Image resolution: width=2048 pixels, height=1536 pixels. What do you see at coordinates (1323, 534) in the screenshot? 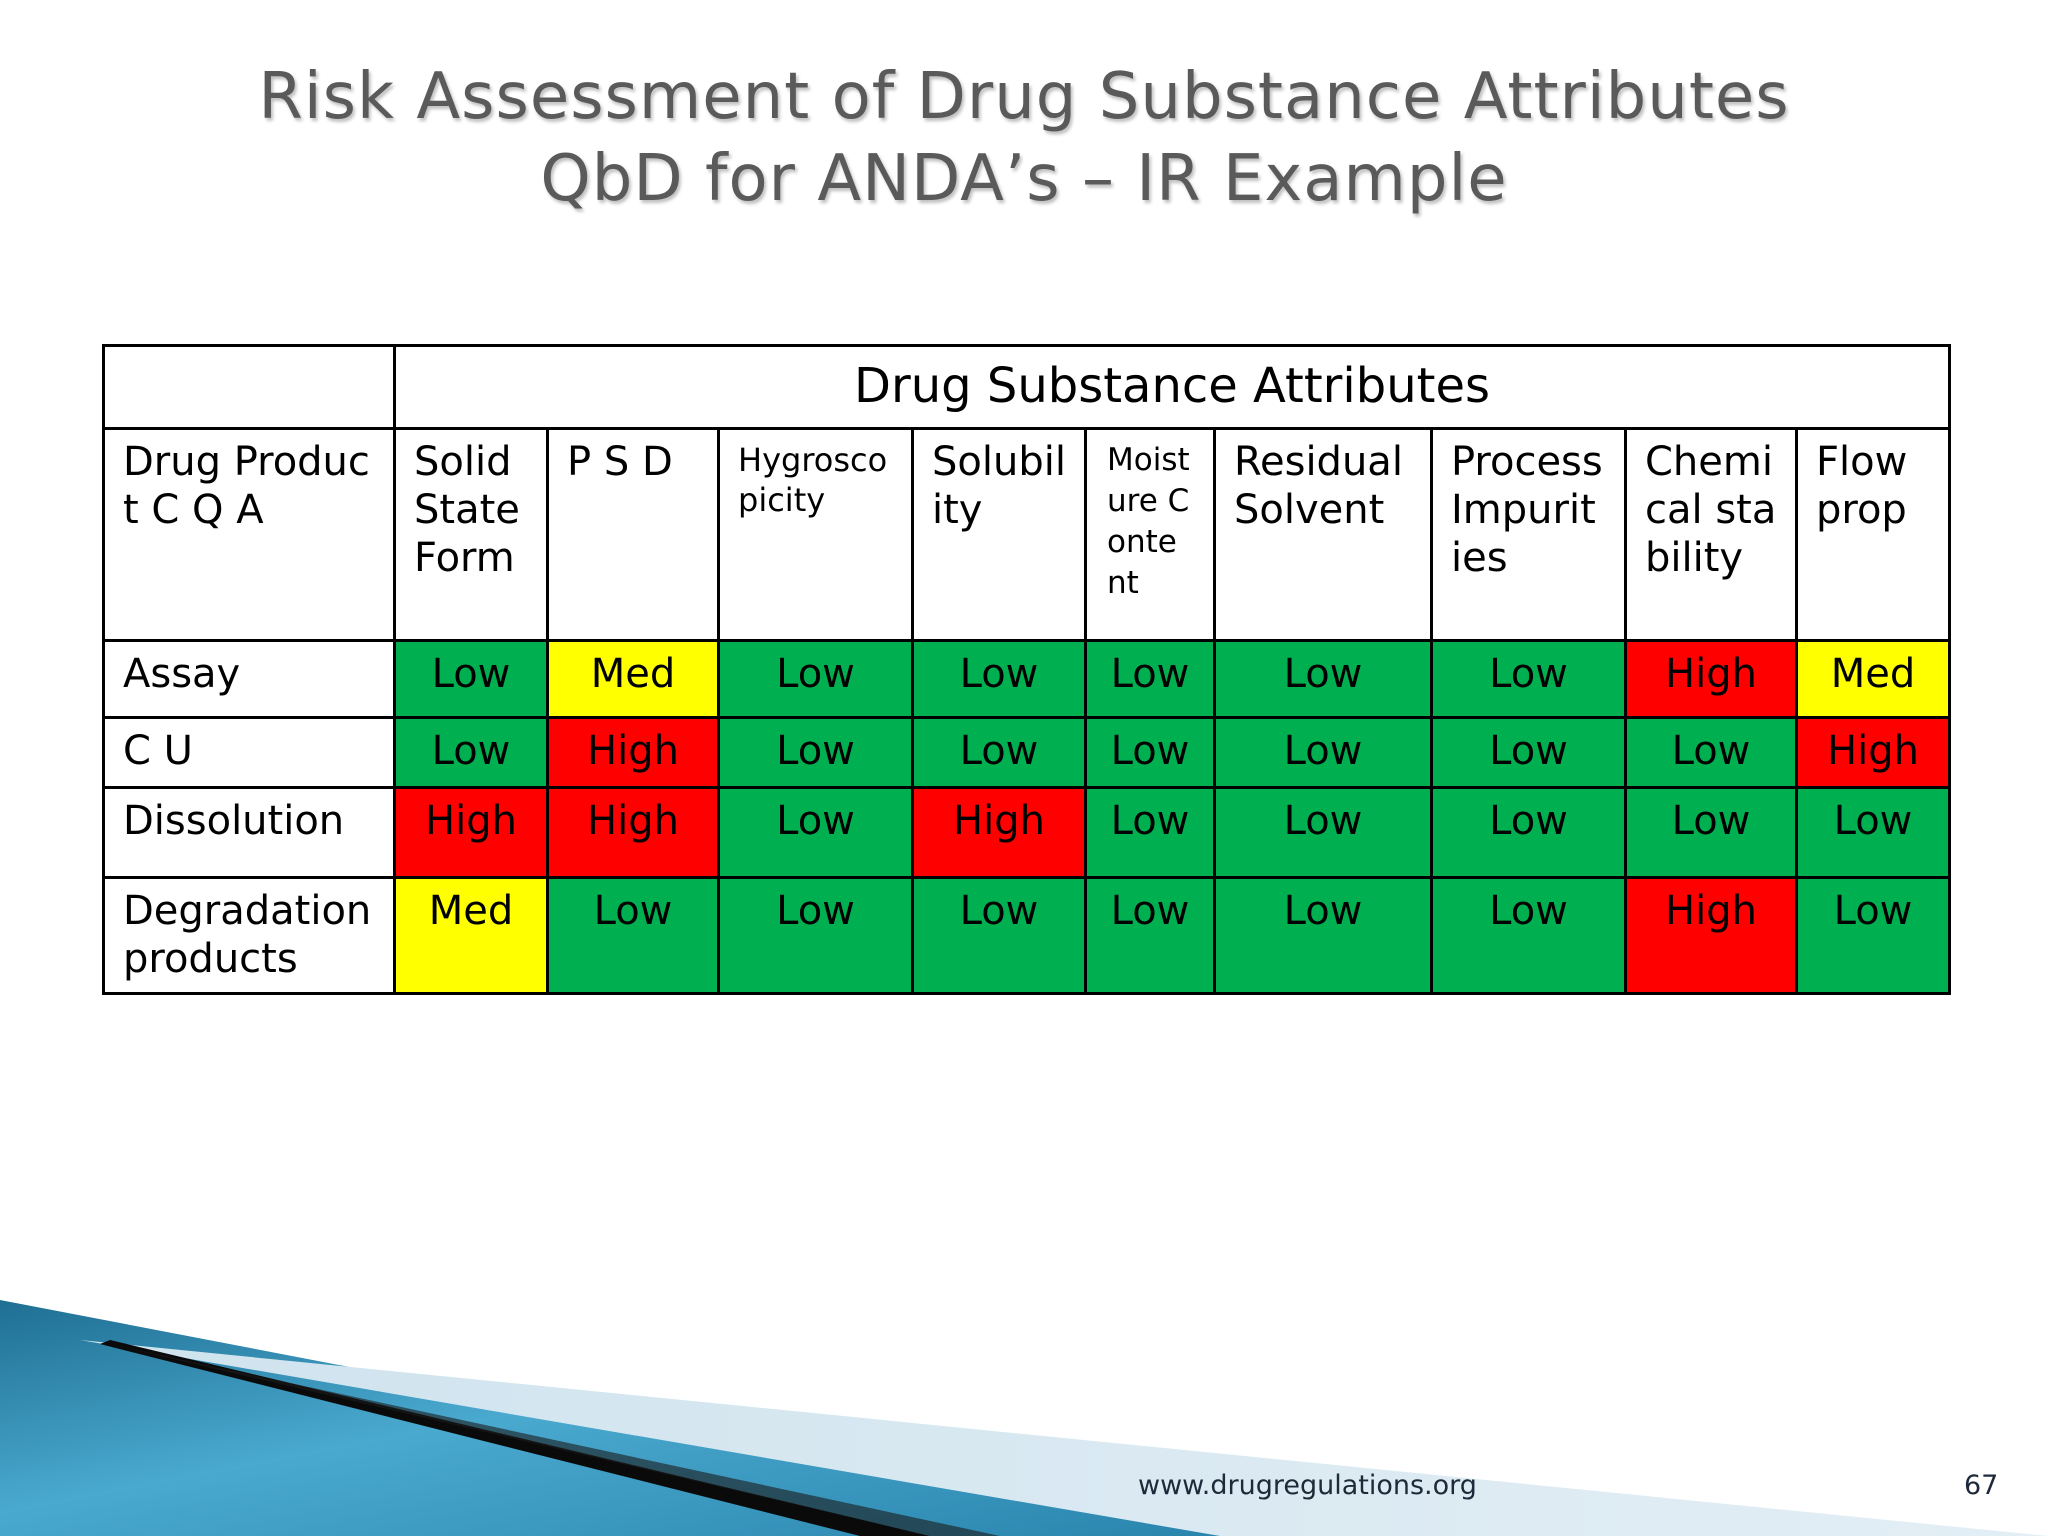
I see `column-header-residual-solvent: Residual Solvent` at bounding box center [1323, 534].